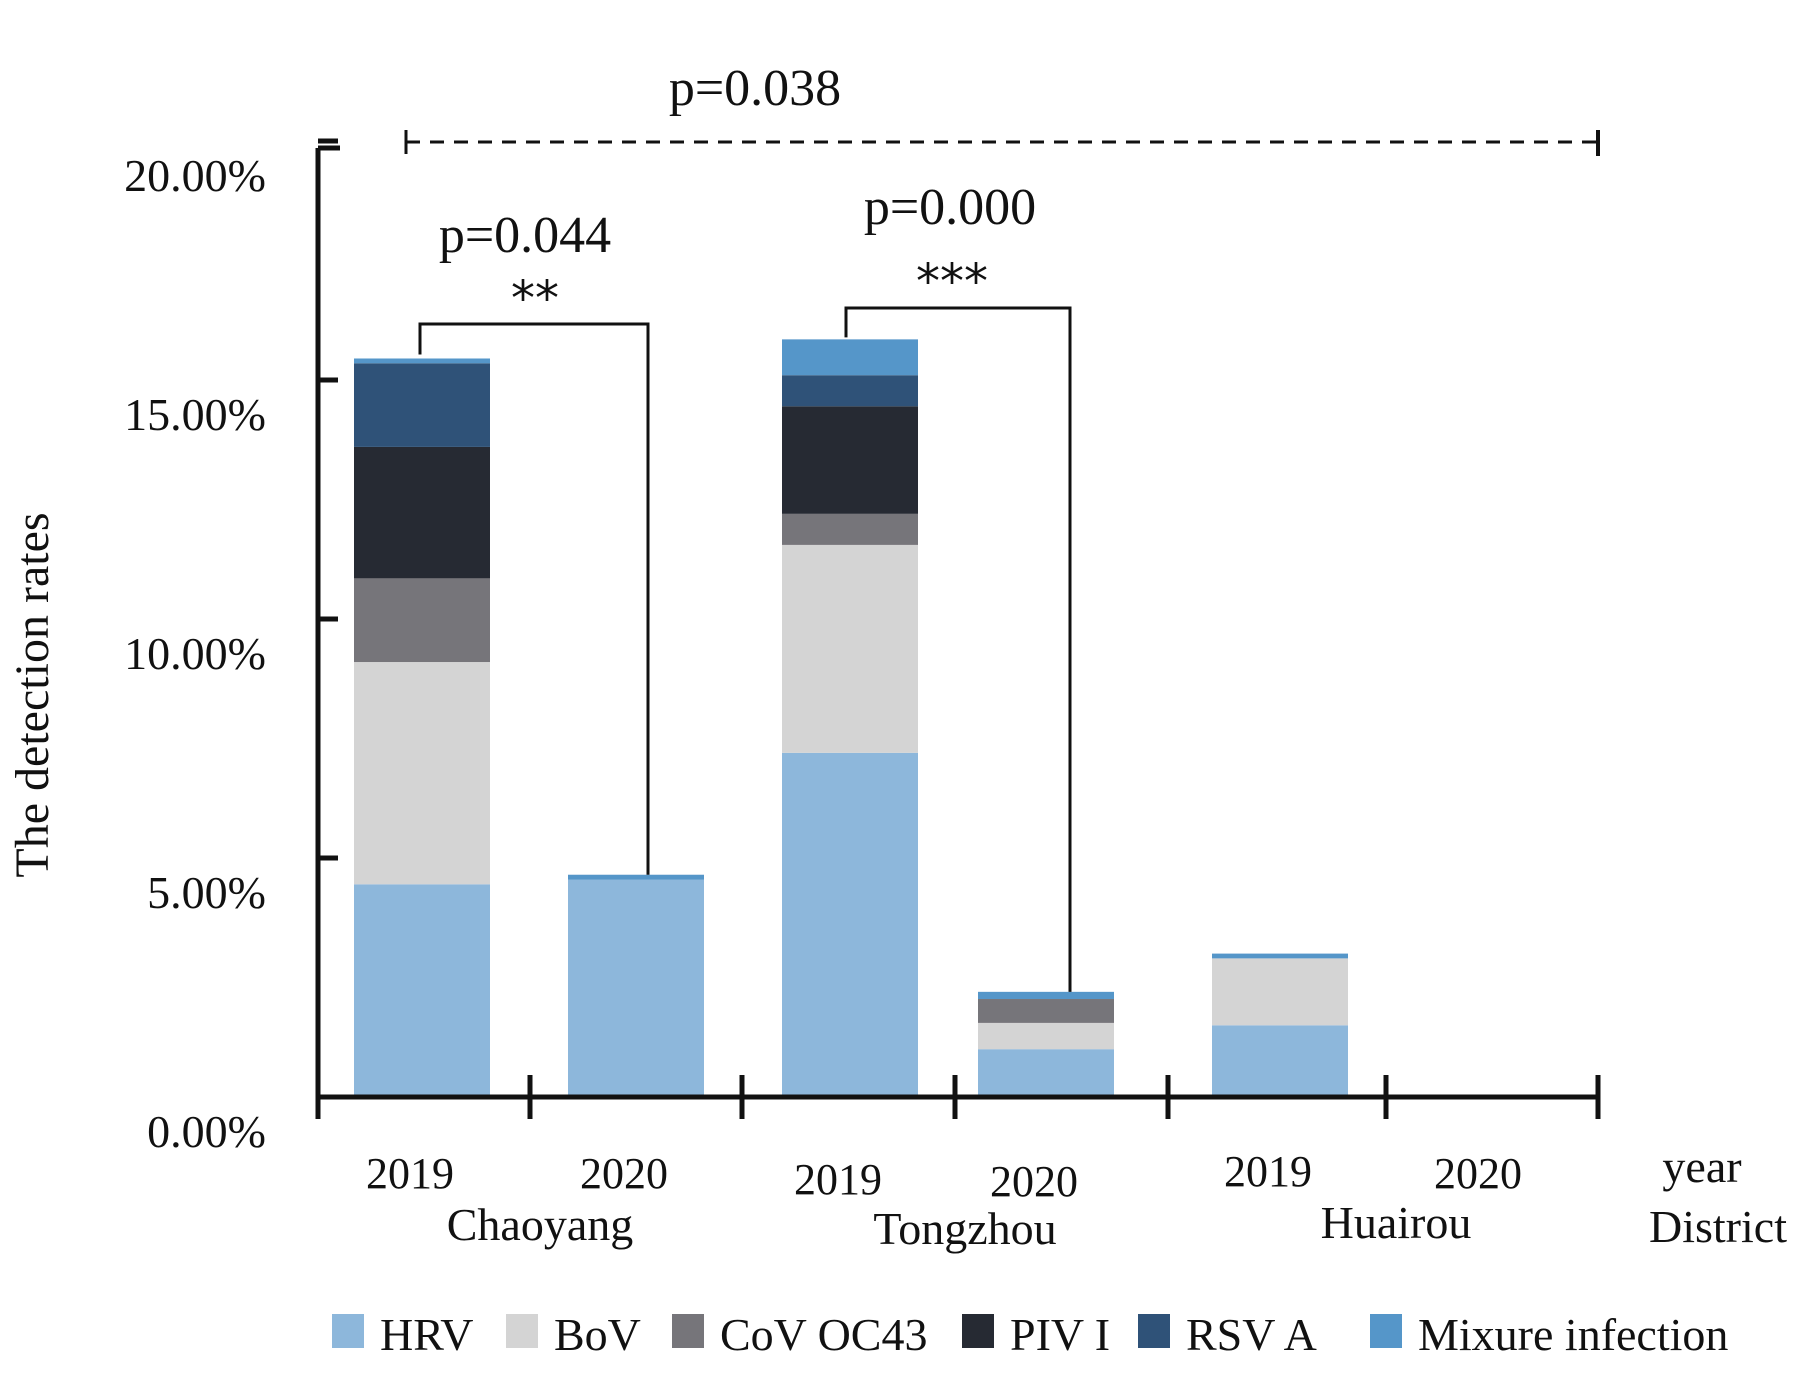  Describe the element at coordinates (636, 988) in the screenshot. I see `bar-segment-hrv-chaoyang-2020` at that location.